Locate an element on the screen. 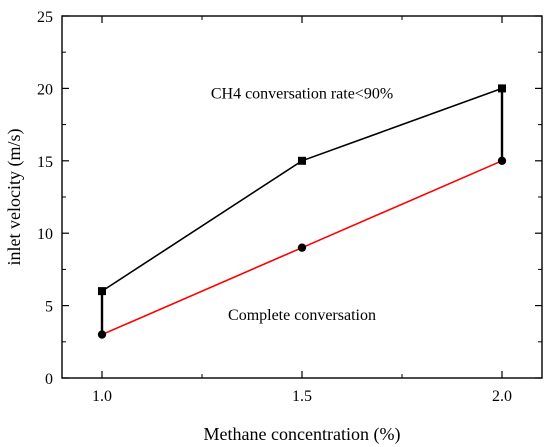 This screenshot has height=447, width=550. y-tick-label: 20 is located at coordinates (45, 89).